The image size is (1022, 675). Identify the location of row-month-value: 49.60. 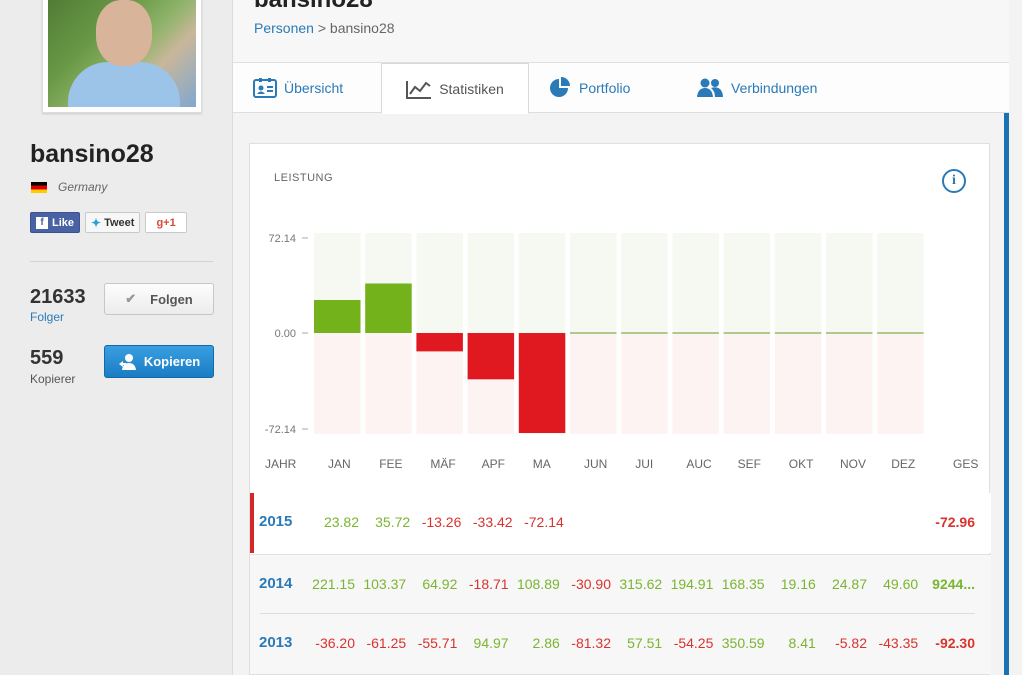
(901, 584).